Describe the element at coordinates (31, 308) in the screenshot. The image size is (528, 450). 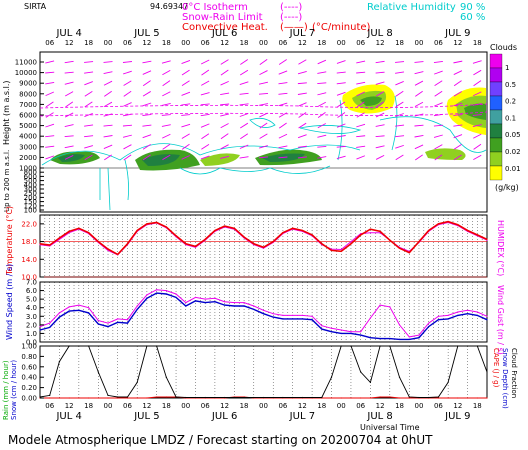
I see `y-tick-label: 4.0` at that location.